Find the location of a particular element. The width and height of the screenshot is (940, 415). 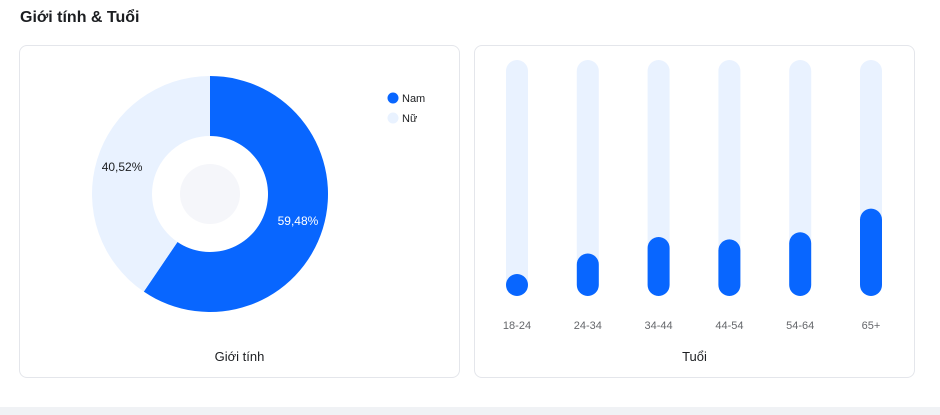

tick-label-65+: 65+ is located at coordinates (871, 326).